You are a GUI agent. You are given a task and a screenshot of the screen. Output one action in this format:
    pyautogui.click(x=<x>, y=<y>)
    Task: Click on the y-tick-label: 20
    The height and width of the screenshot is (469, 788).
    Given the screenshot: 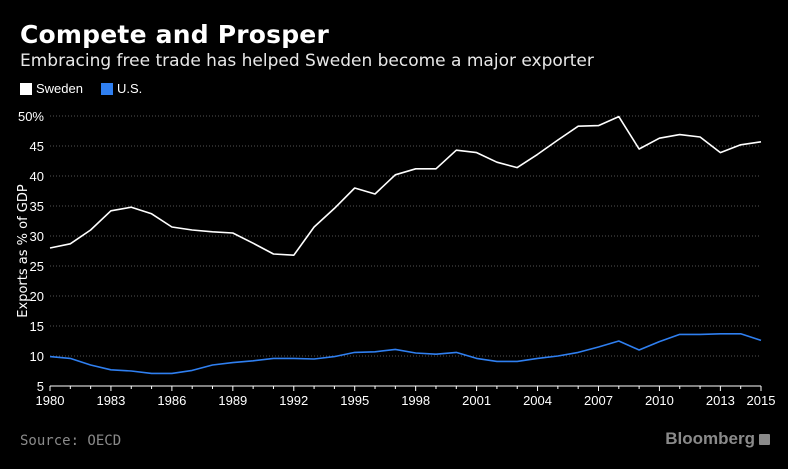 What is the action you would take?
    pyautogui.click(x=37, y=296)
    